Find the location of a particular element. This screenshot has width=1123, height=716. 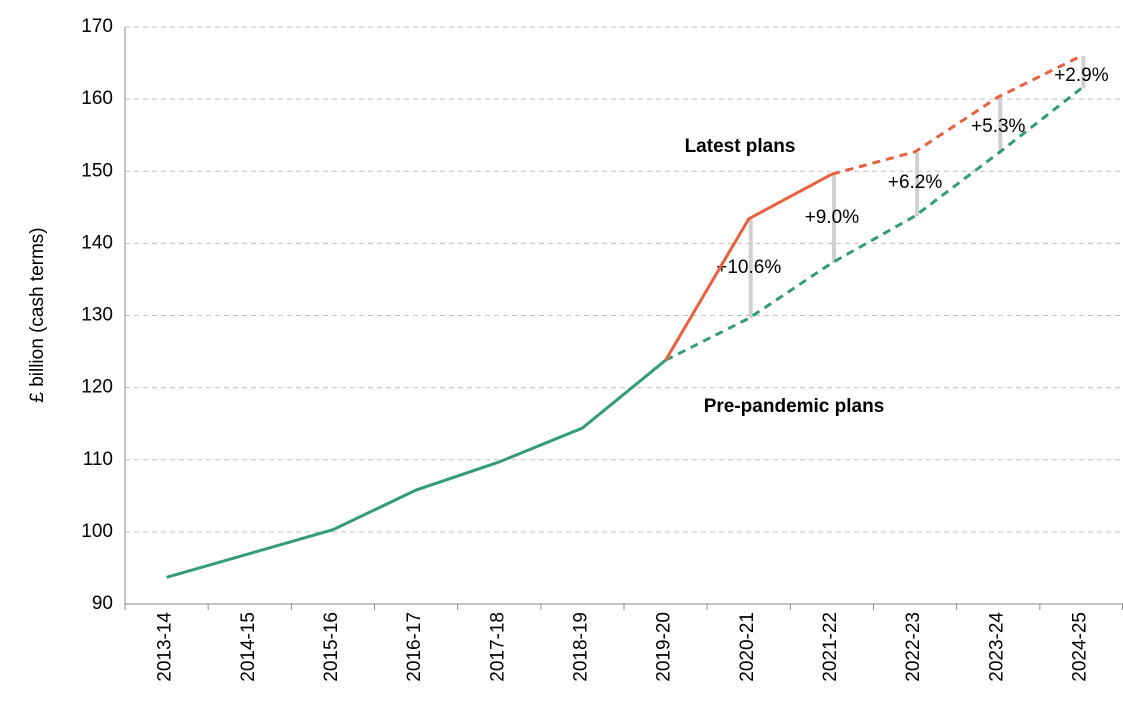

x-tick-label: 2016-17 is located at coordinates (414, 647).